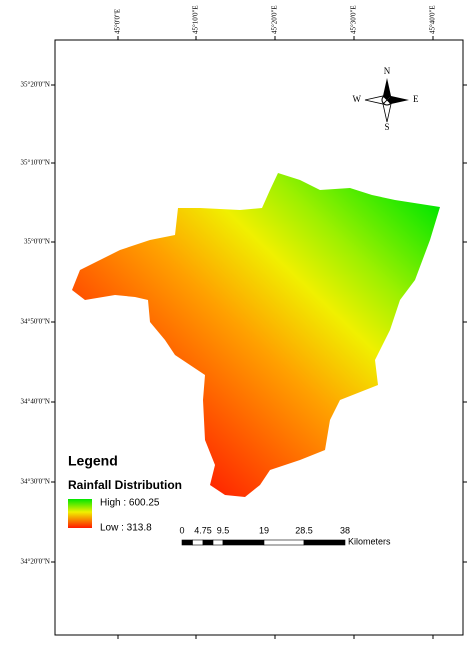 This screenshot has width=474, height=670. Describe the element at coordinates (357, 99) in the screenshot. I see `west-label: W` at that location.